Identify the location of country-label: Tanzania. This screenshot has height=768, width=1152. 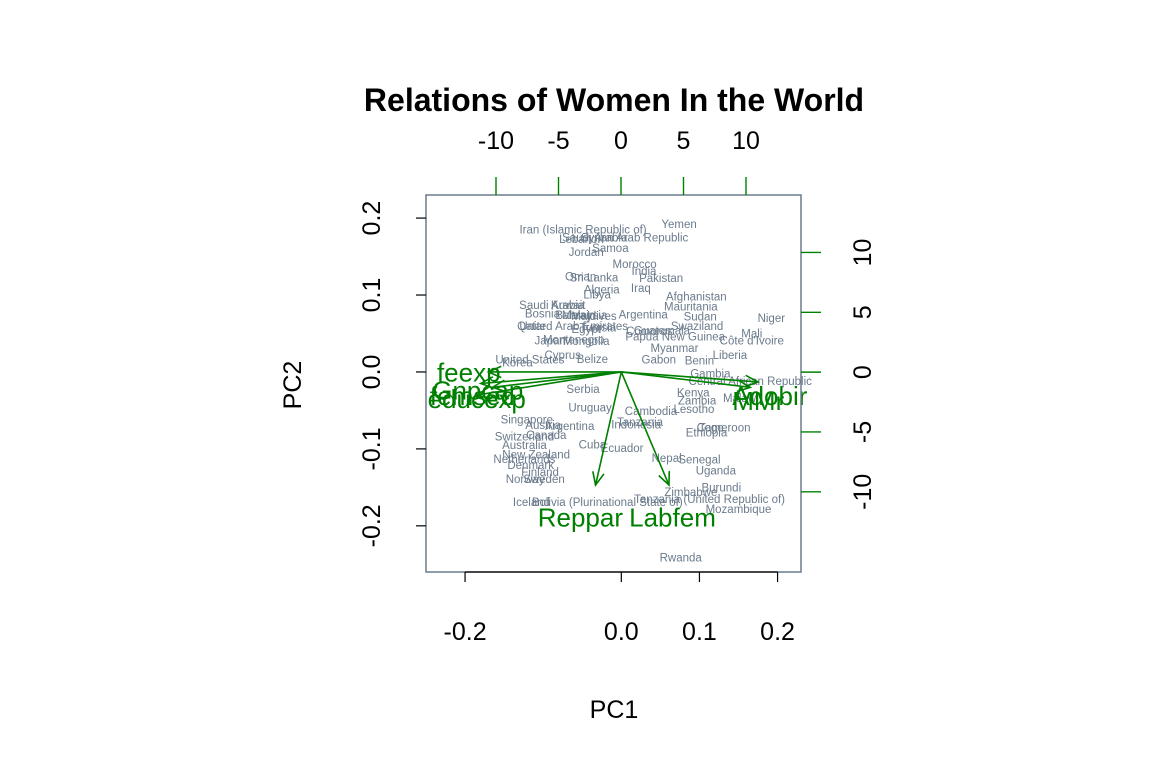
(640, 423).